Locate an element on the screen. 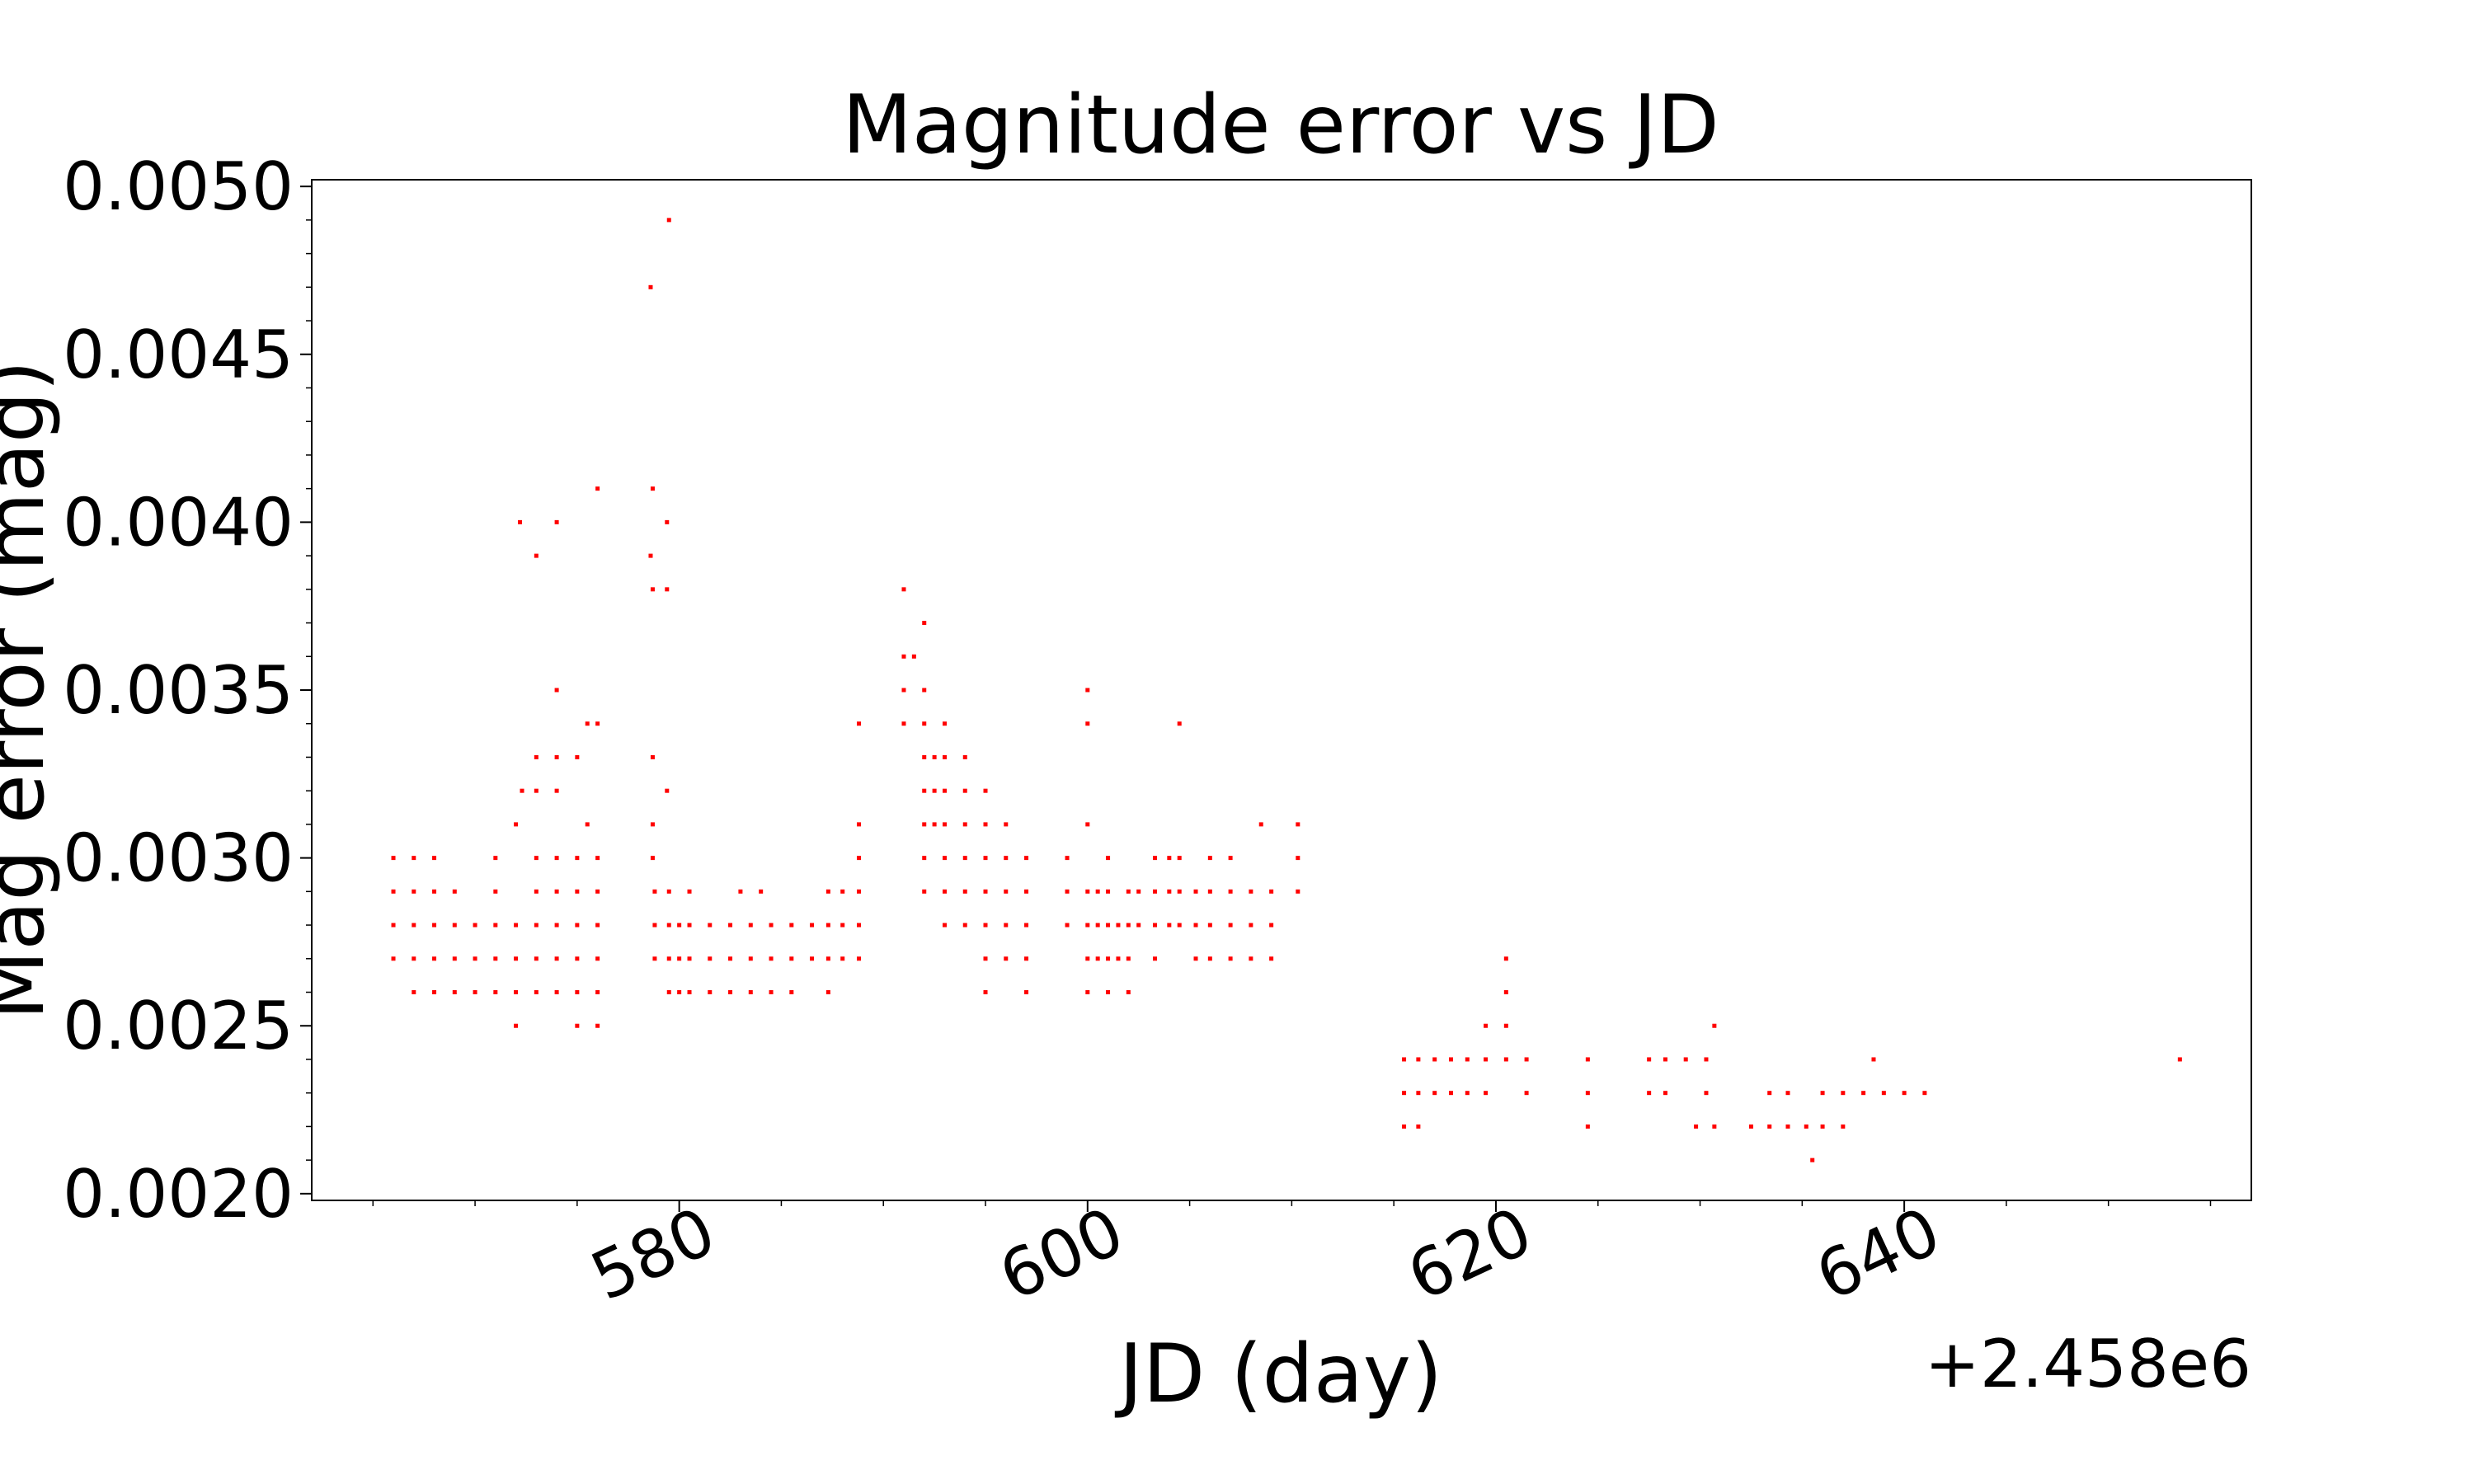 This screenshot has height=1484, width=2474. x-tick-label: 620 is located at coordinates (1469, 1254).